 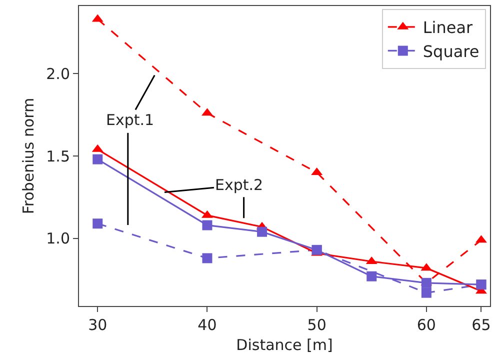 What do you see at coordinates (58, 156) in the screenshot?
I see `y-tick-label: 1.5` at bounding box center [58, 156].